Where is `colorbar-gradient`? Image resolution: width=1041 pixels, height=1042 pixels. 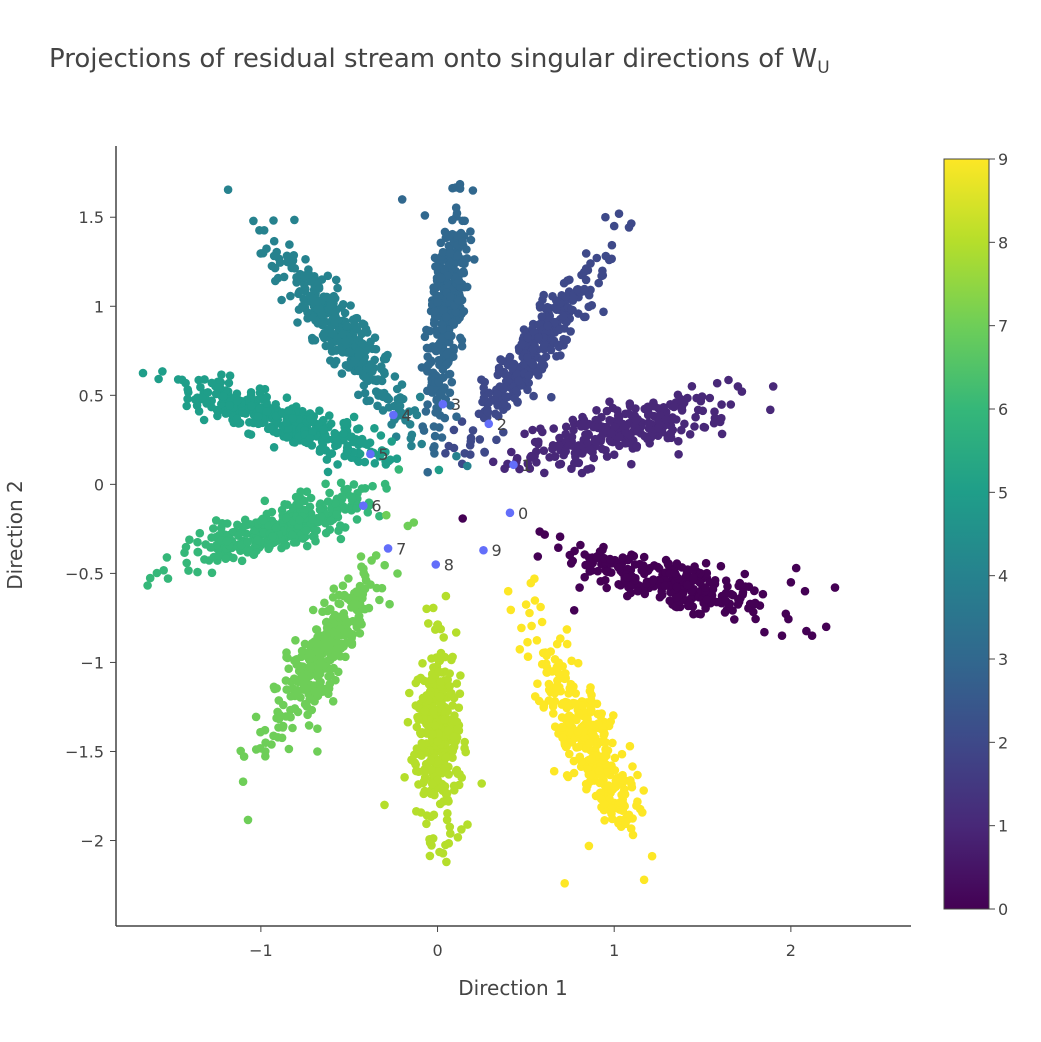
colorbar-gradient is located at coordinates (966, 534).